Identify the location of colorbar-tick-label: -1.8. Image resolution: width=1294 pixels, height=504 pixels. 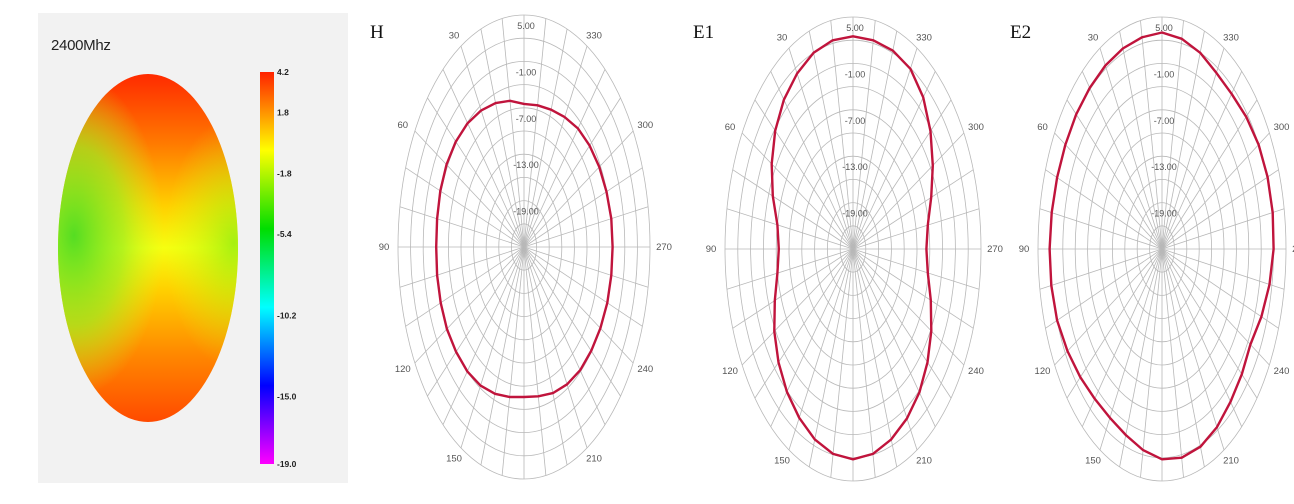
(284, 173).